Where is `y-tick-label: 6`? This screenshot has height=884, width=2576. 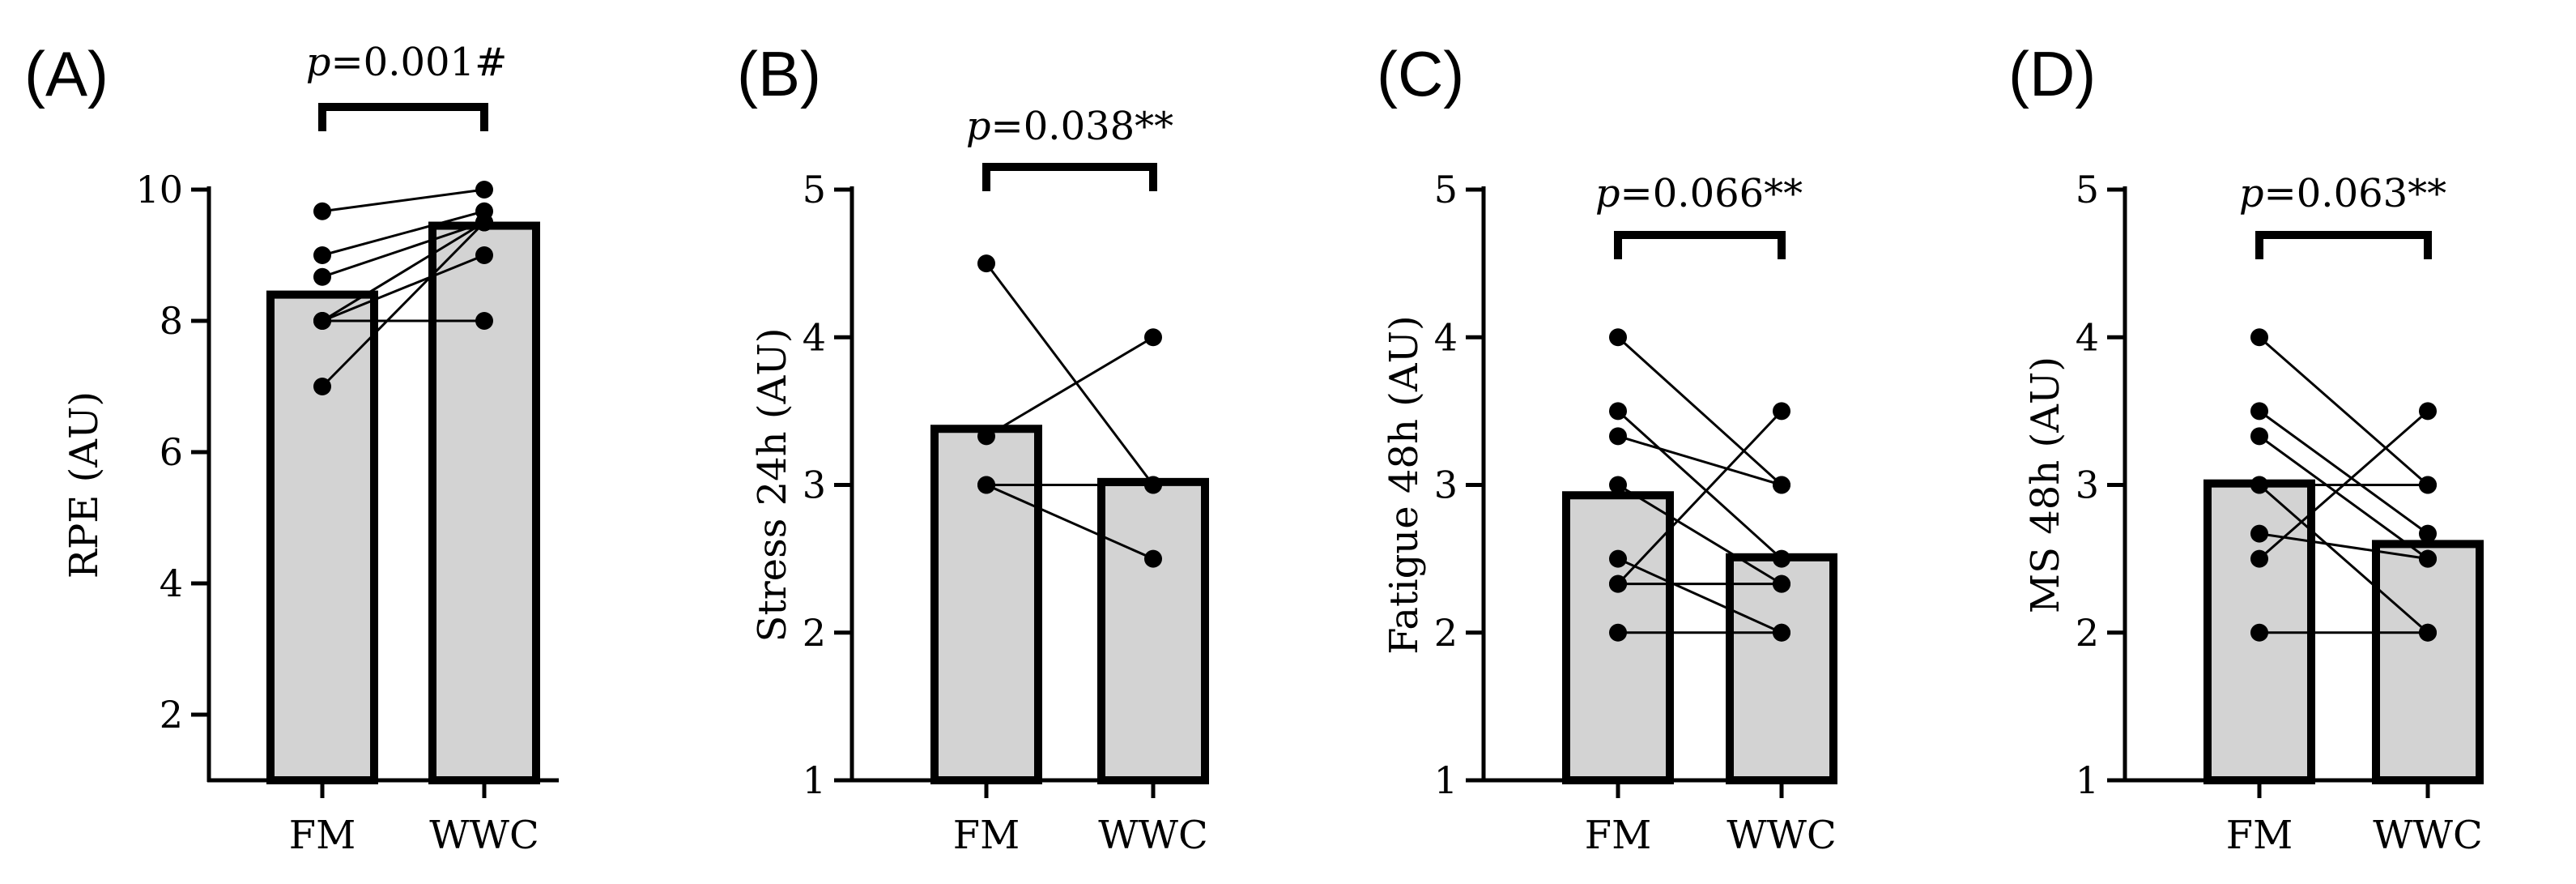 y-tick-label: 6 is located at coordinates (171, 452).